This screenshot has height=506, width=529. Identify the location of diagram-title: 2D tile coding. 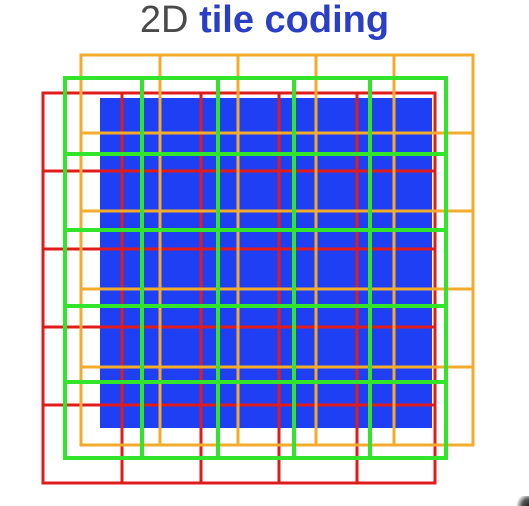
(264, 22).